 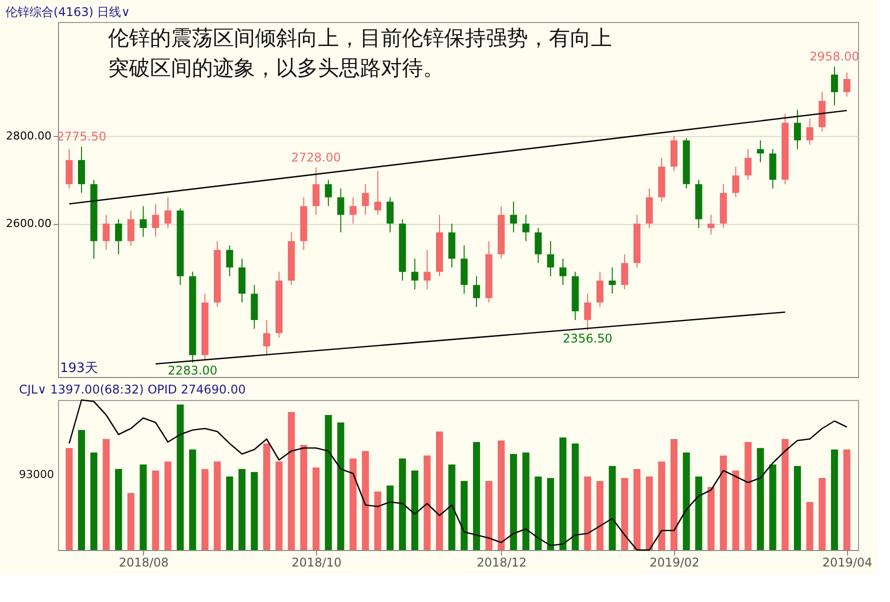 What do you see at coordinates (317, 563) in the screenshot?
I see `x-tick-label: 2018/10` at bounding box center [317, 563].